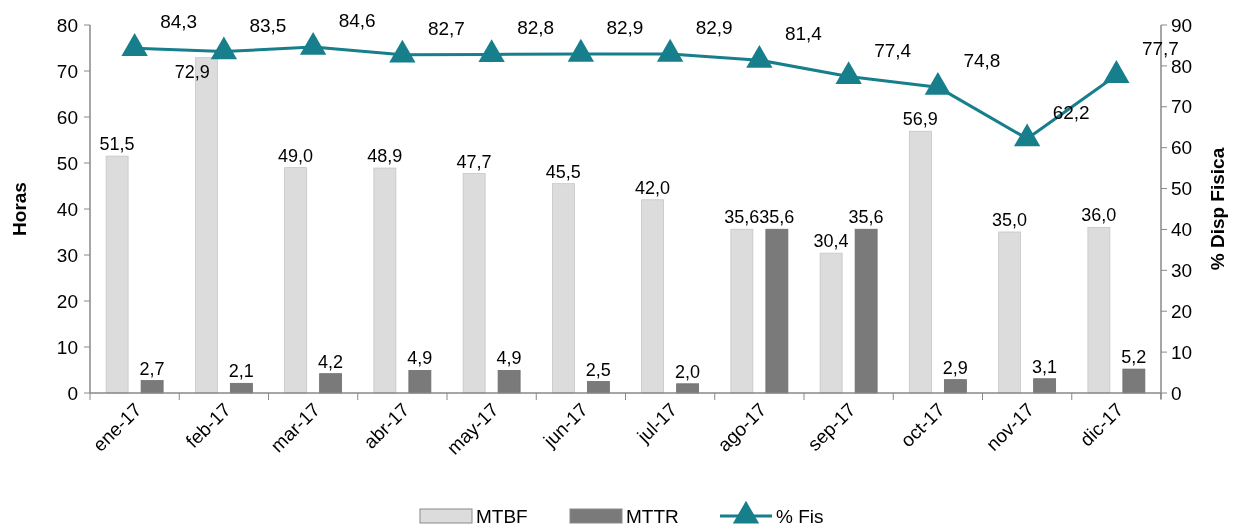 The width and height of the screenshot is (1237, 531). I want to click on legend-label: MTTR, so click(652, 516).